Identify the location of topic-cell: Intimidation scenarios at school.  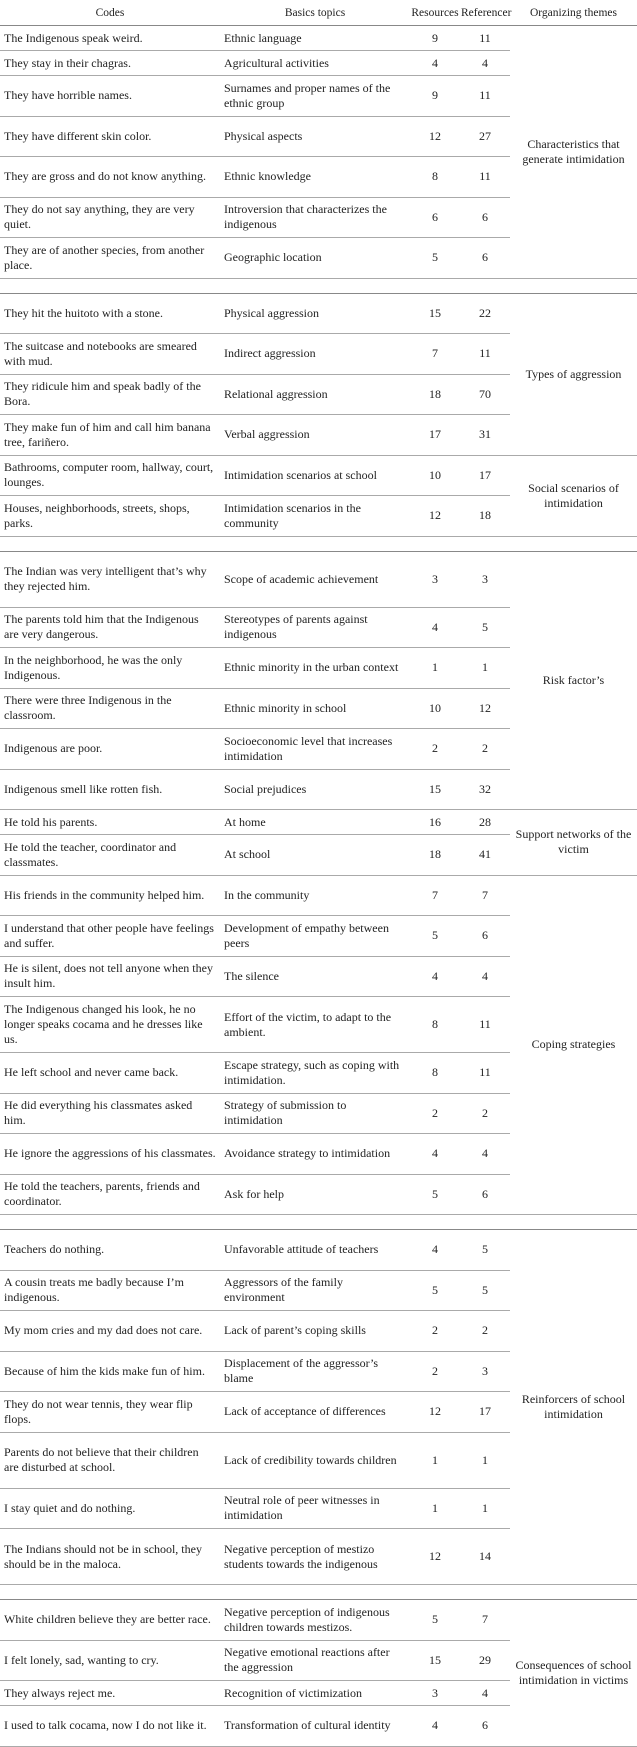
(315, 475).